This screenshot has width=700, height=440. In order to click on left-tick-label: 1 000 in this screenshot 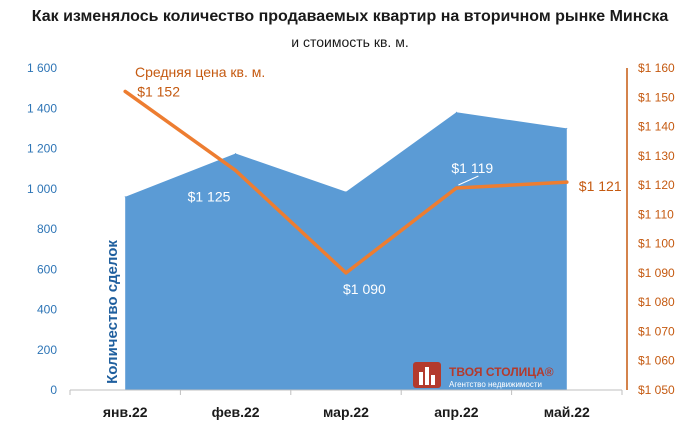, I will do `click(42, 189)`.